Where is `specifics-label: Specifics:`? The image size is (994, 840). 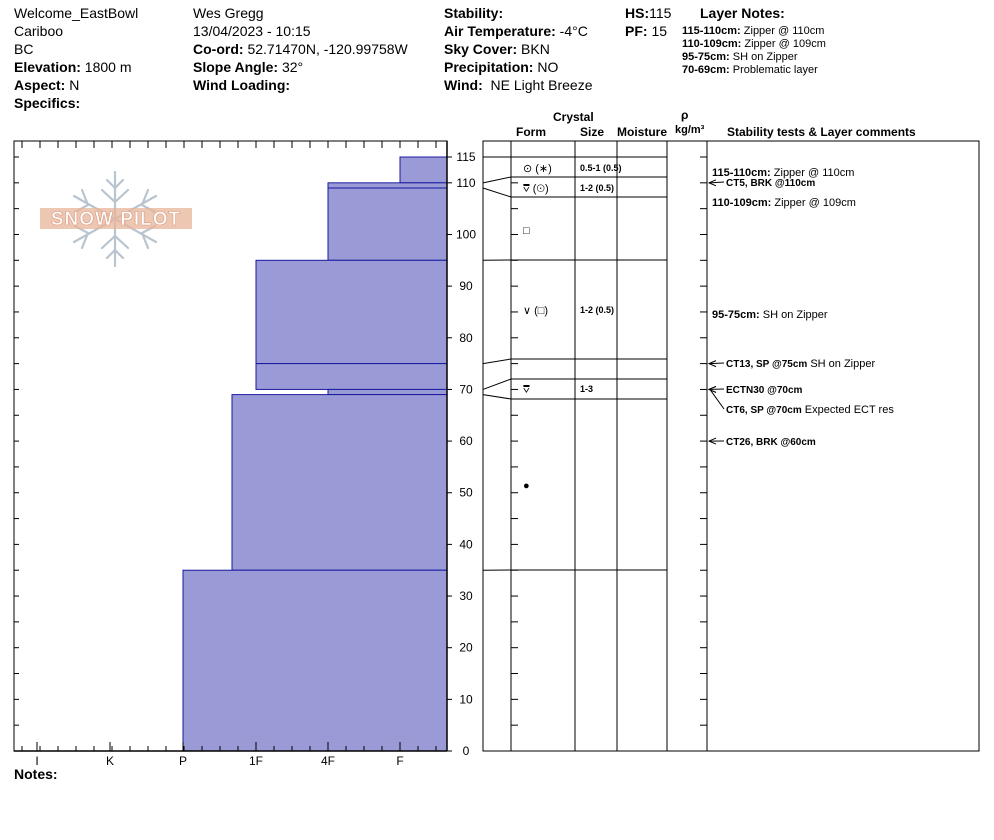 specifics-label: Specifics: is located at coordinates (47, 103).